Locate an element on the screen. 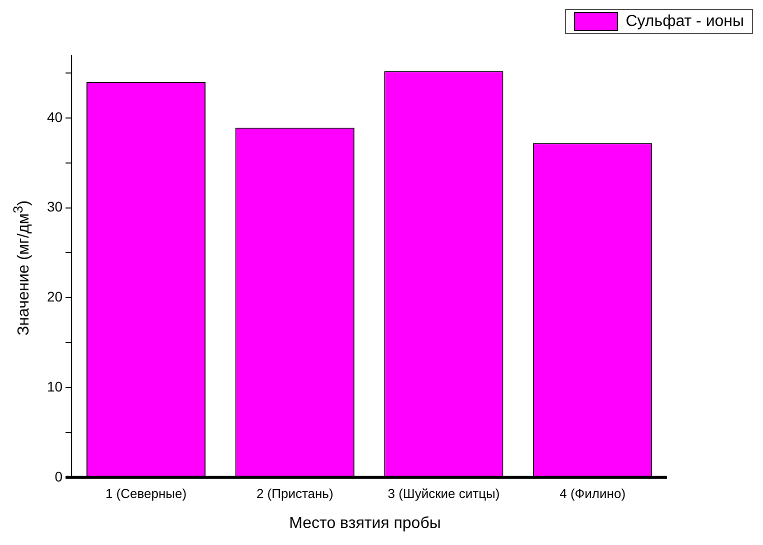 Image resolution: width=763 pixels, height=545 pixels. y-tick-label: 40 is located at coordinates (54, 116).